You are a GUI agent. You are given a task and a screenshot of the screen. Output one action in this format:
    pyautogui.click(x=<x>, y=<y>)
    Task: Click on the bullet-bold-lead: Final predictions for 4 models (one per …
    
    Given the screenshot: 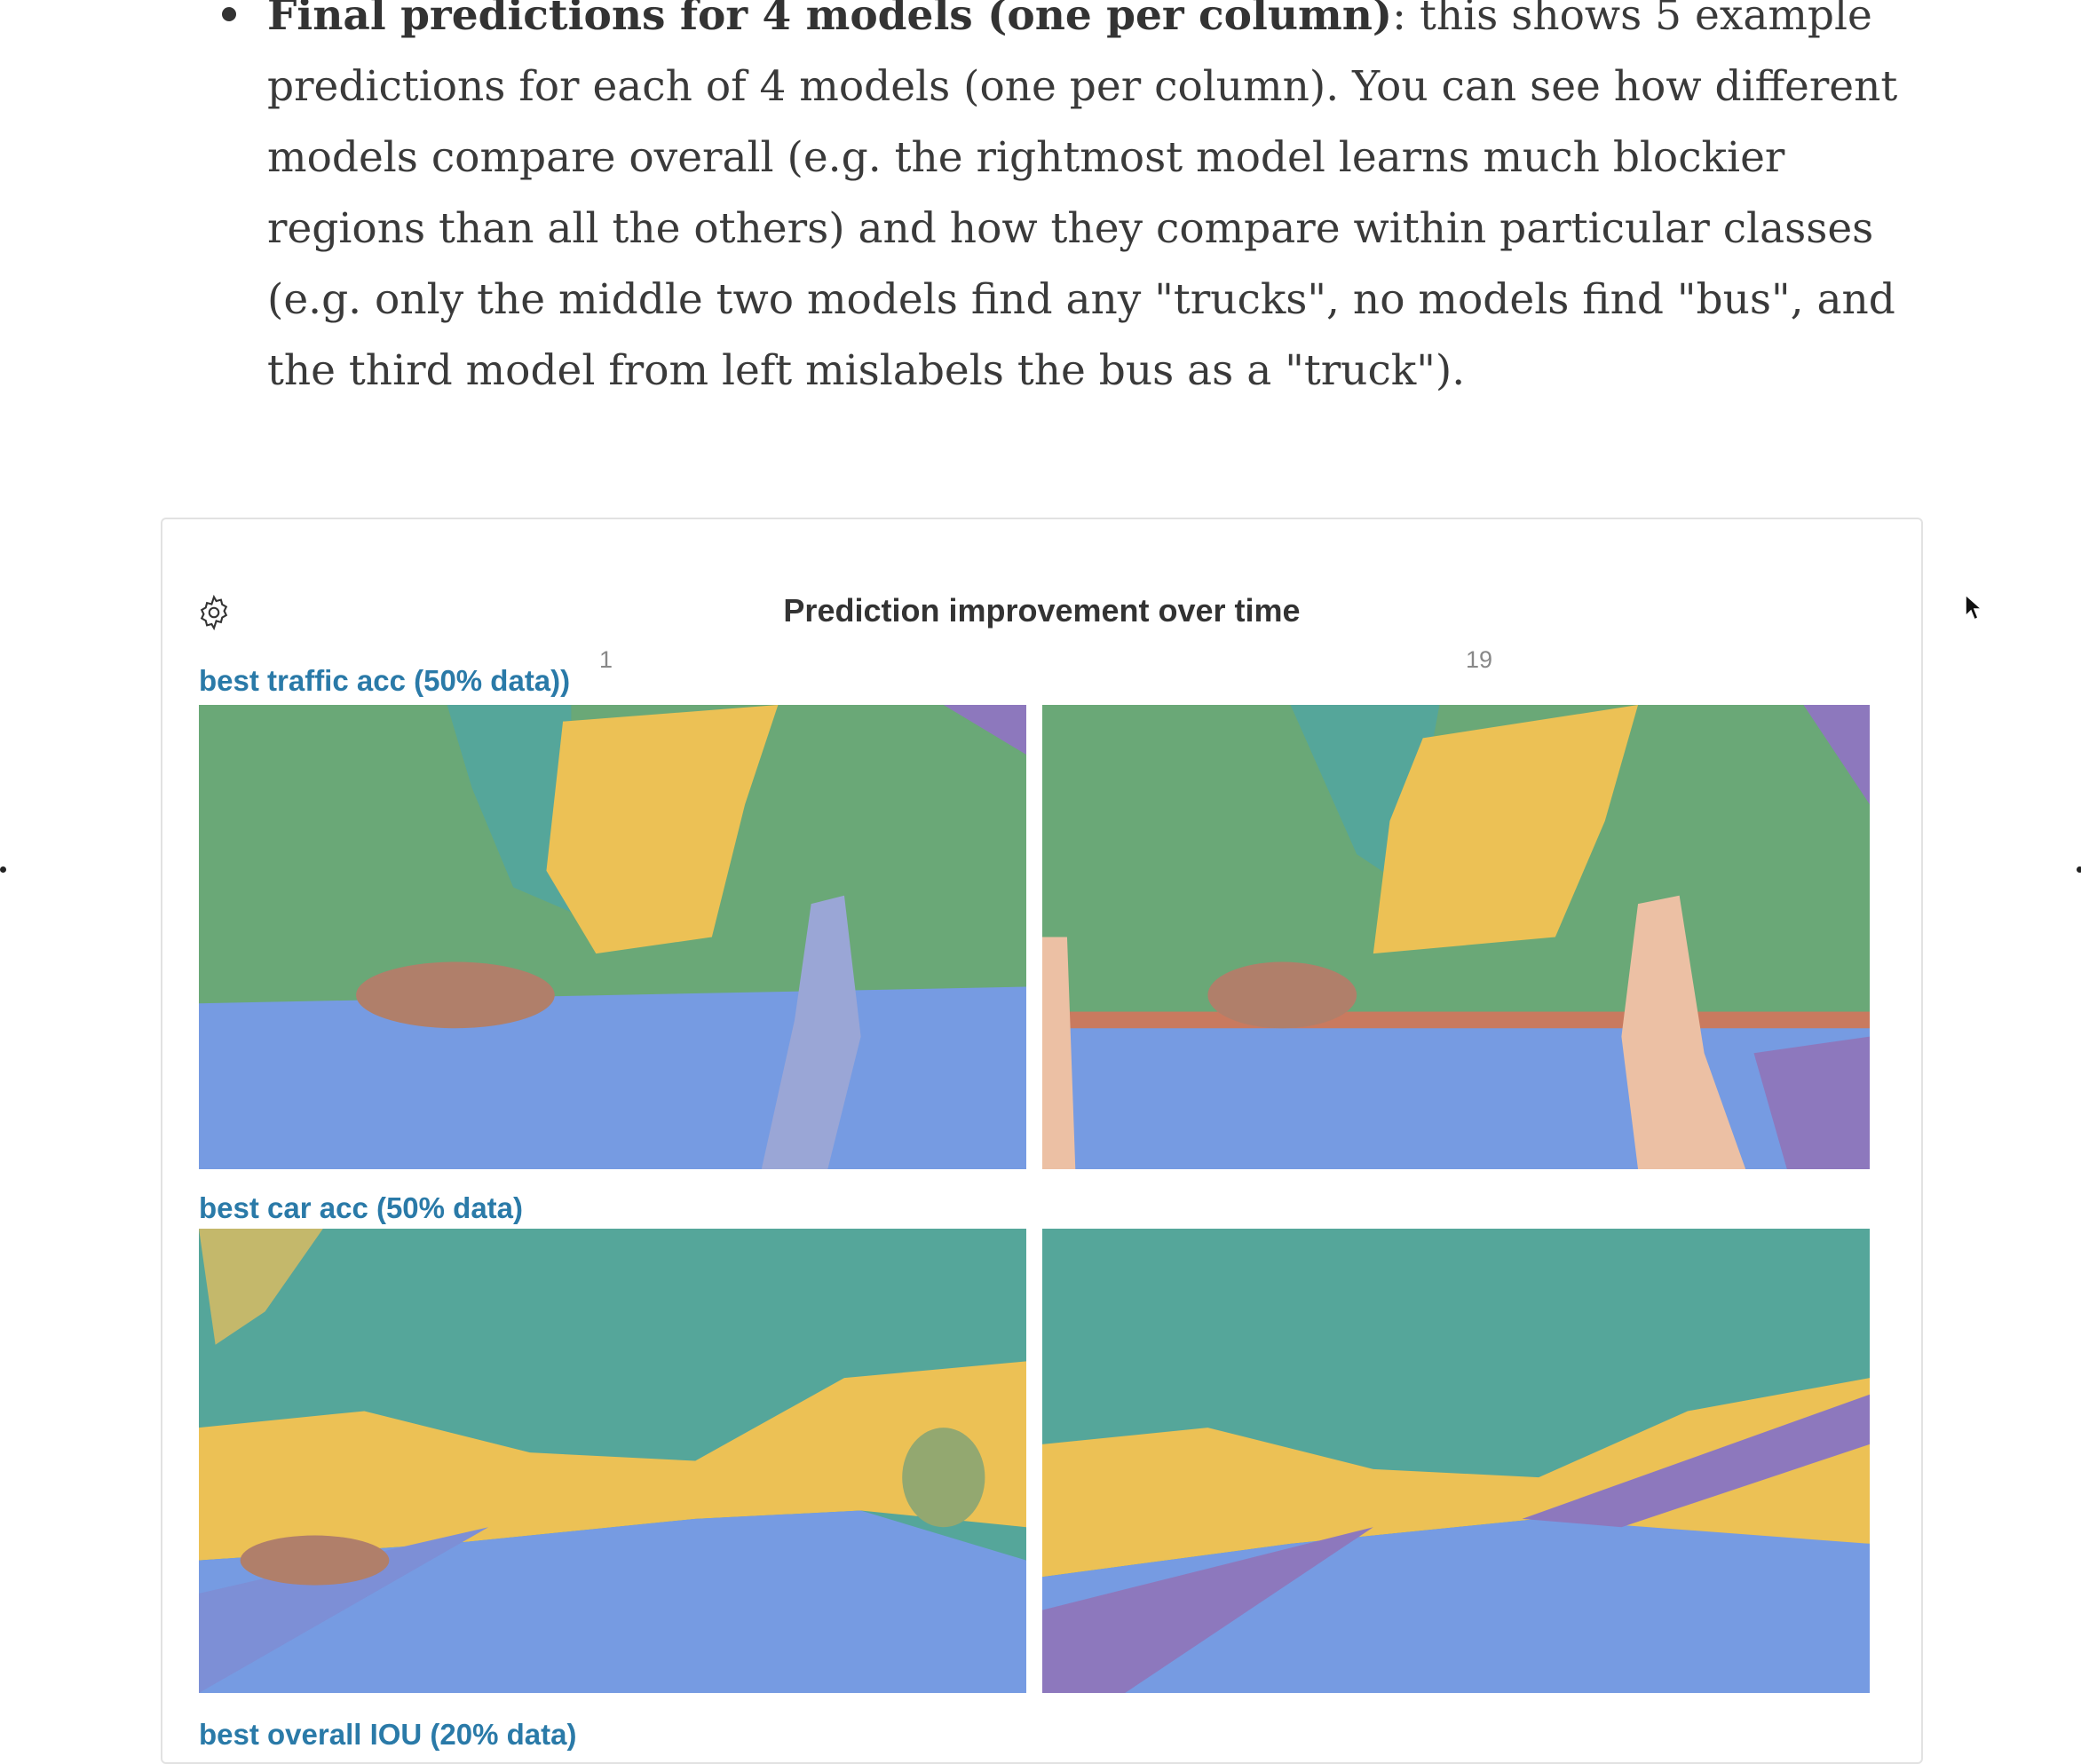 What is the action you would take?
    pyautogui.click(x=830, y=20)
    